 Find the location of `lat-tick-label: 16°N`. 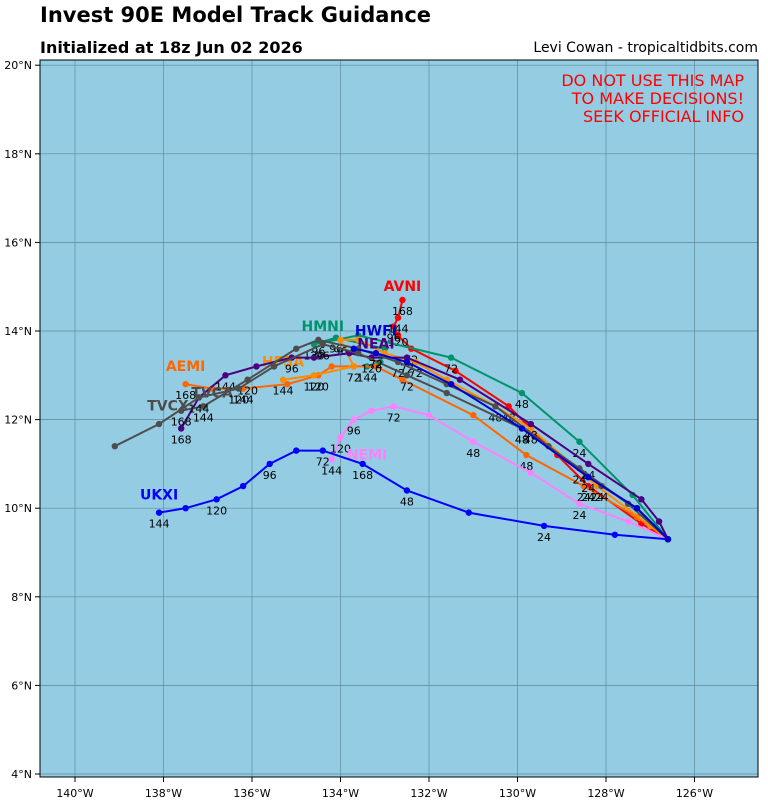

lat-tick-label: 16°N is located at coordinates (18, 242).